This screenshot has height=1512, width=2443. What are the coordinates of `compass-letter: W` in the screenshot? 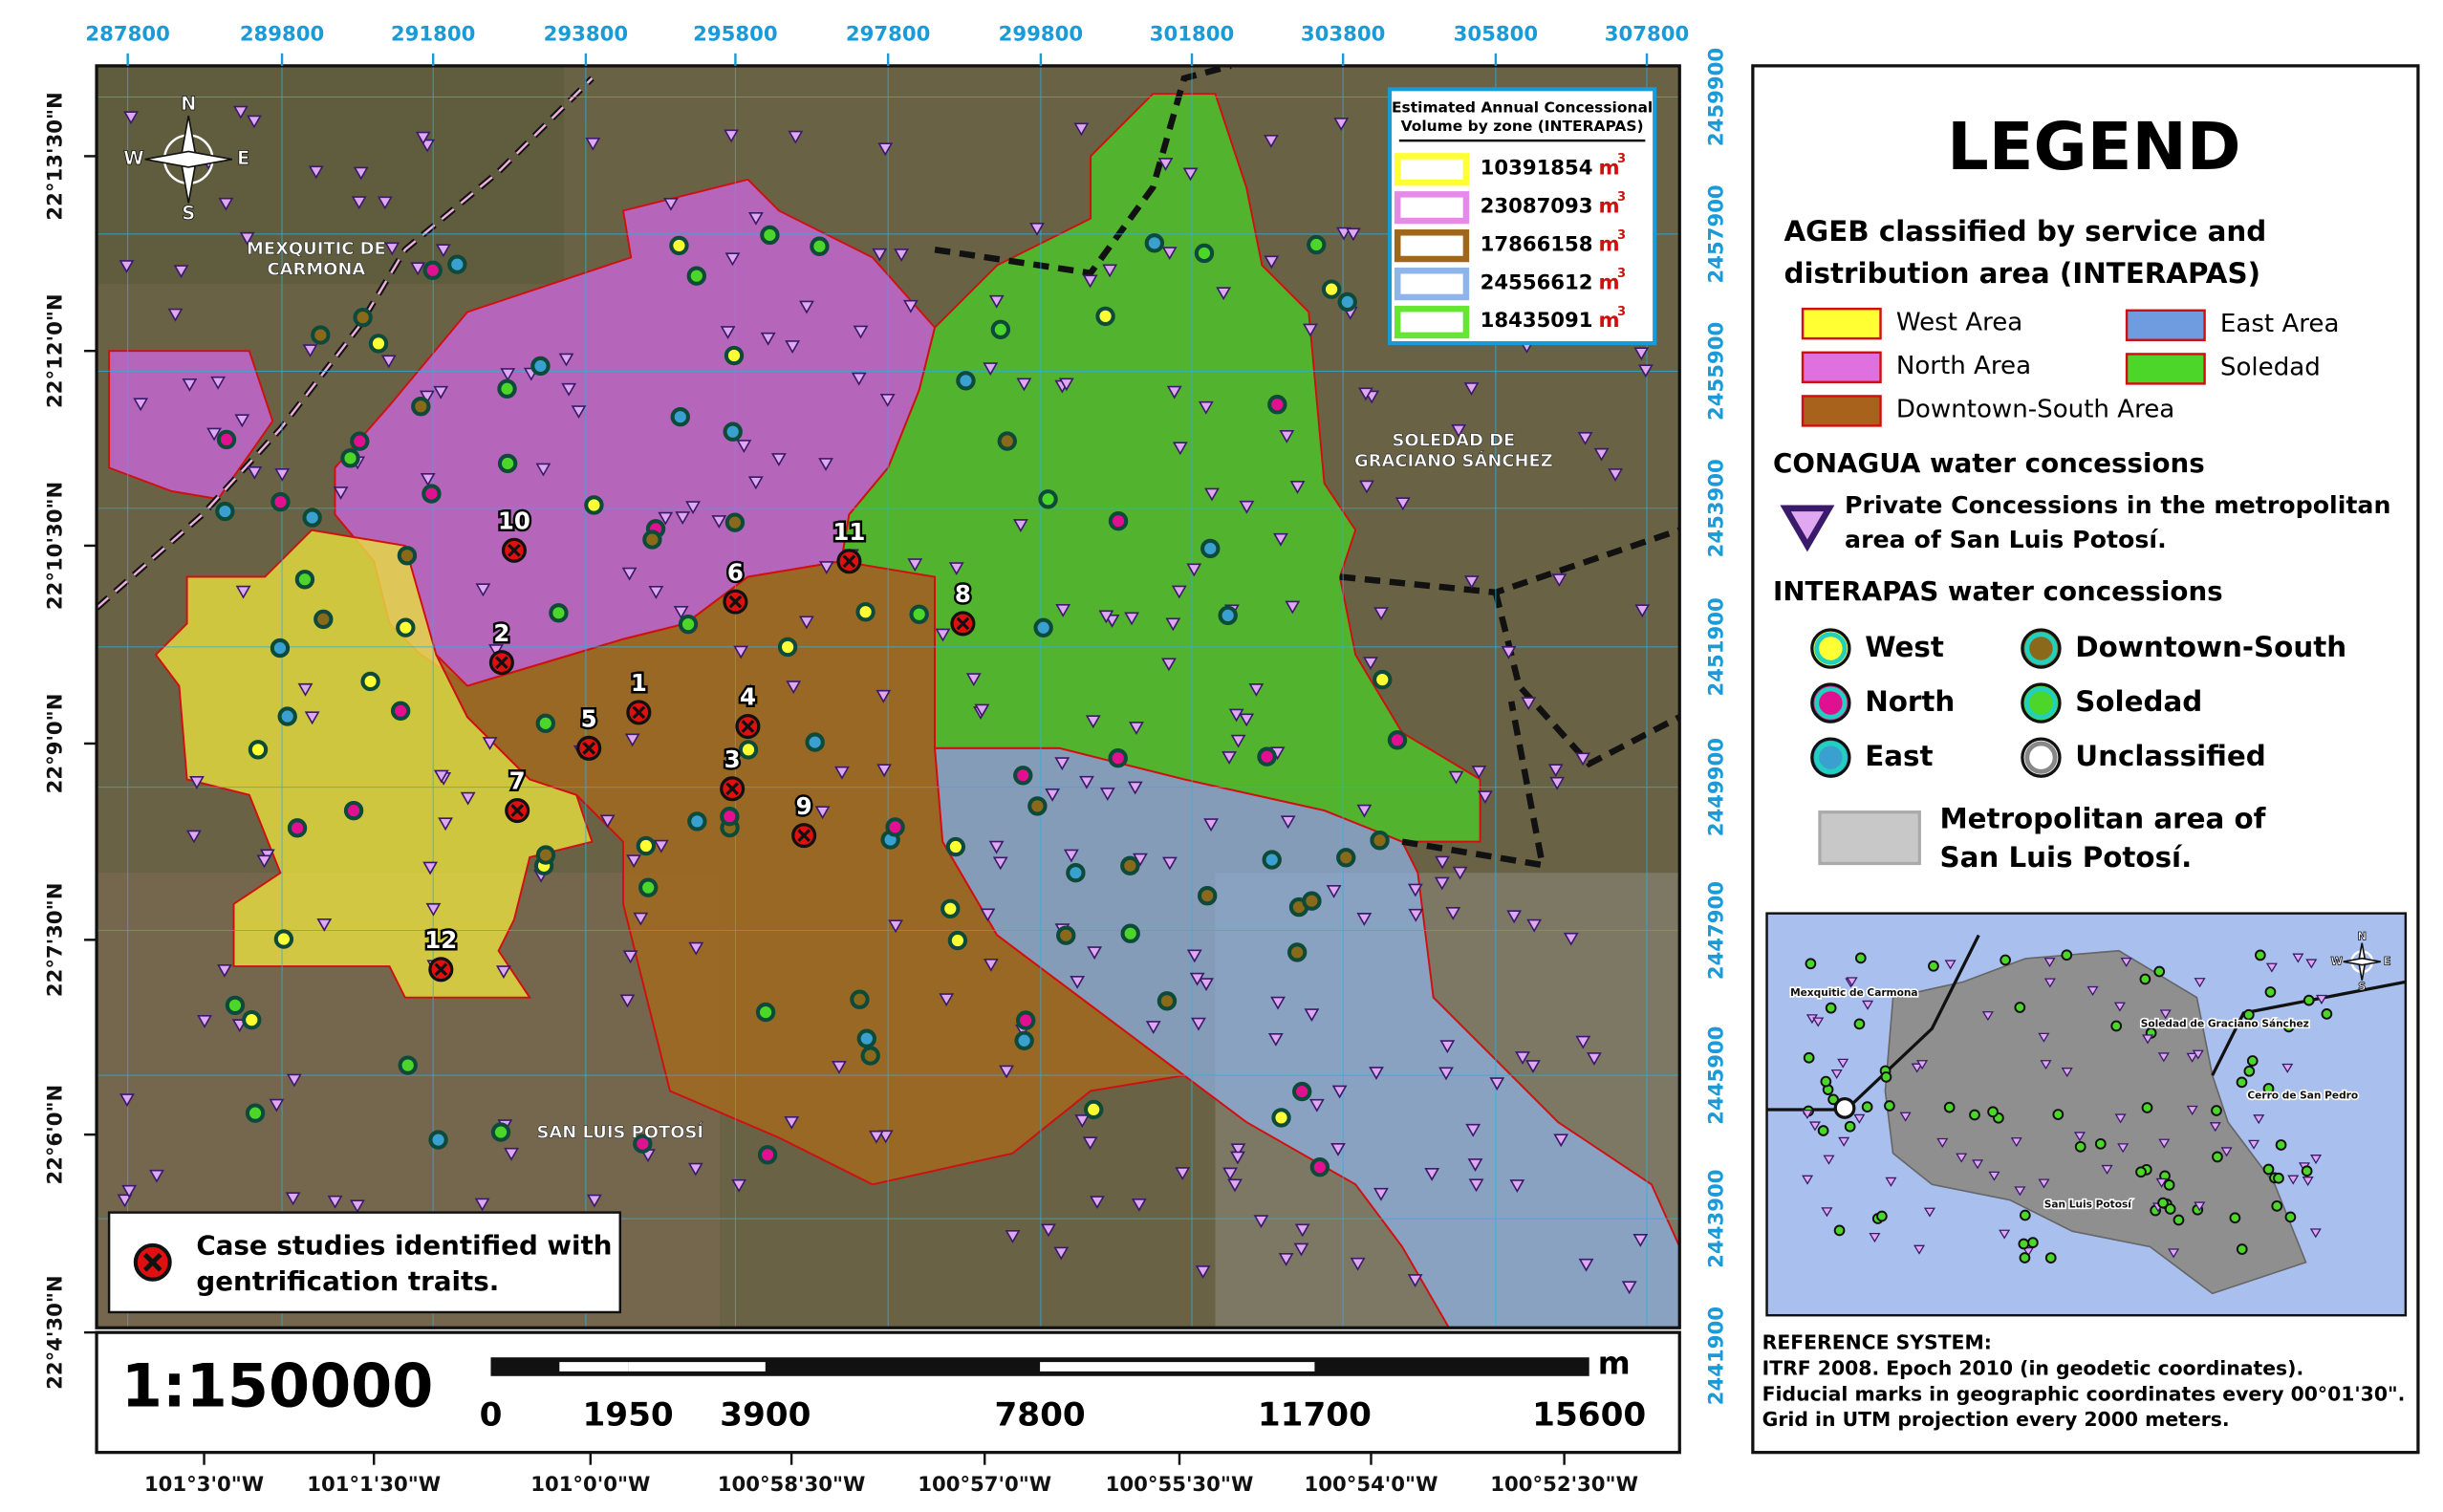 It's located at (2337, 962).